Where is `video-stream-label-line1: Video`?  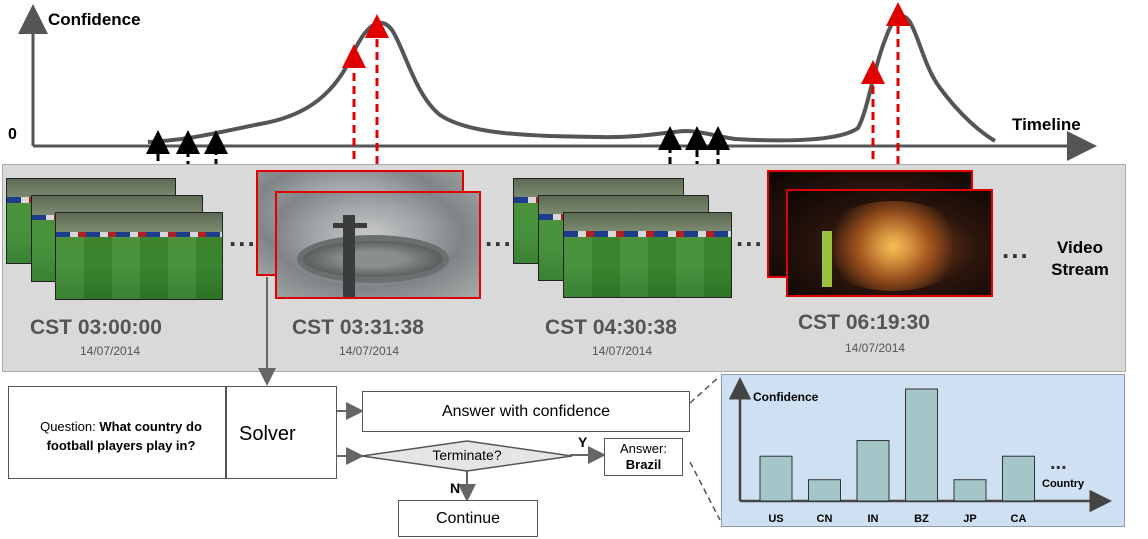 video-stream-label-line1: Video is located at coordinates (1080, 247).